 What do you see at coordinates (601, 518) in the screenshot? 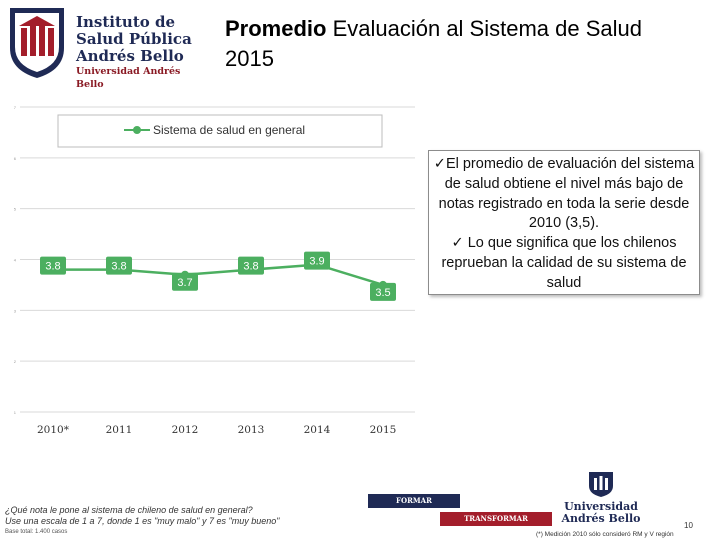
I see `university-line-2: Andrés Bello` at bounding box center [601, 518].